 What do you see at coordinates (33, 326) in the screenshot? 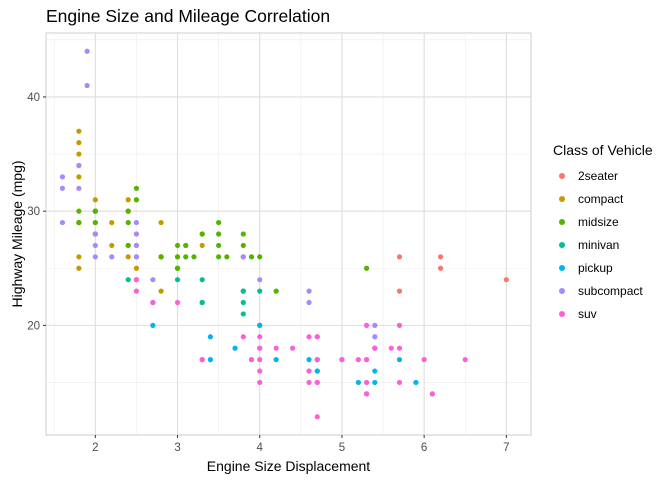
I see `y-tick-label: 20` at bounding box center [33, 326].